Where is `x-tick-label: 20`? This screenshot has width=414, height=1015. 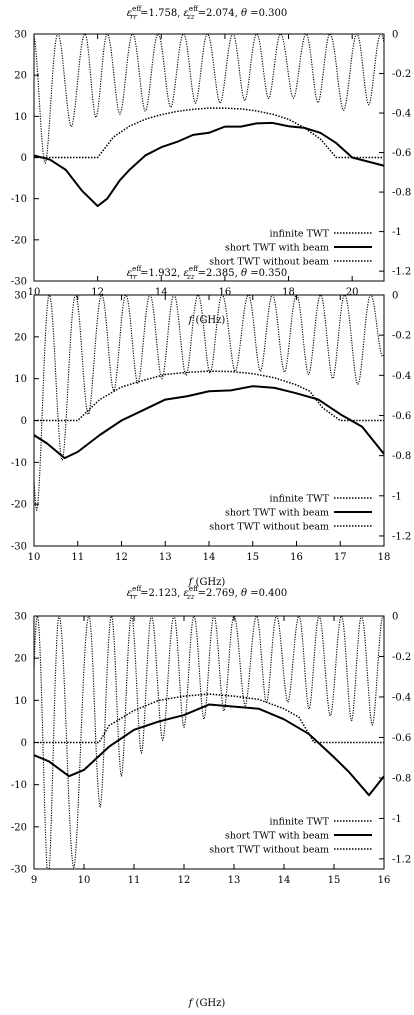 x-tick-label: 20 is located at coordinates (352, 292).